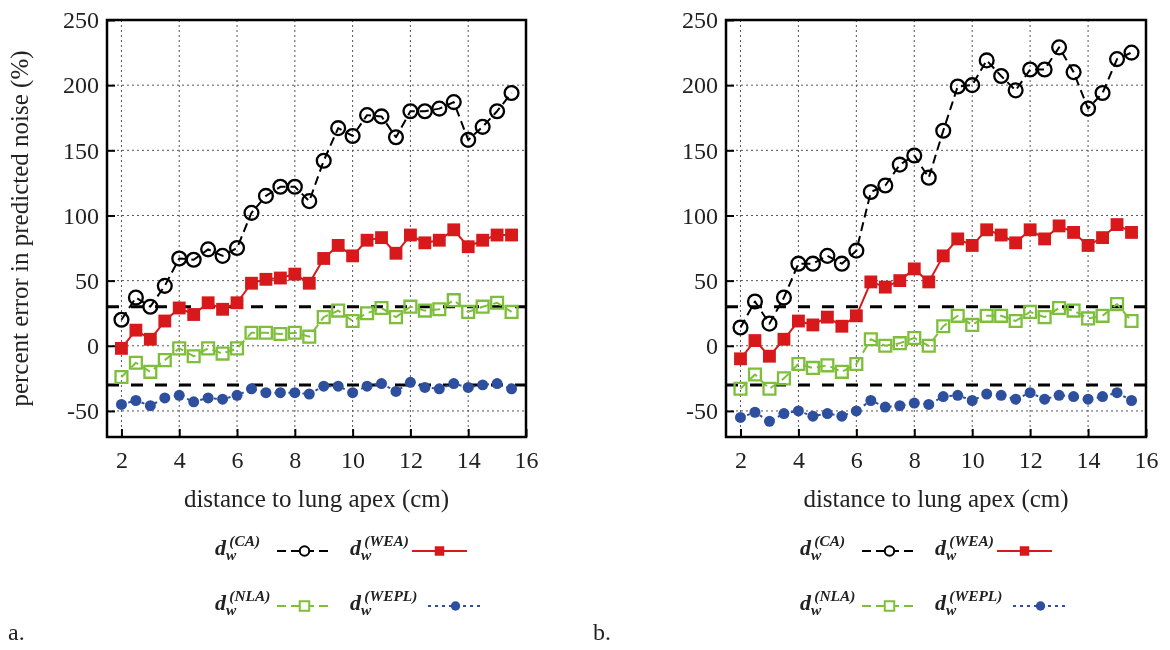 The width and height of the screenshot is (1170, 650). What do you see at coordinates (700, 85) in the screenshot?
I see `y-tick-label: 200` at bounding box center [700, 85].